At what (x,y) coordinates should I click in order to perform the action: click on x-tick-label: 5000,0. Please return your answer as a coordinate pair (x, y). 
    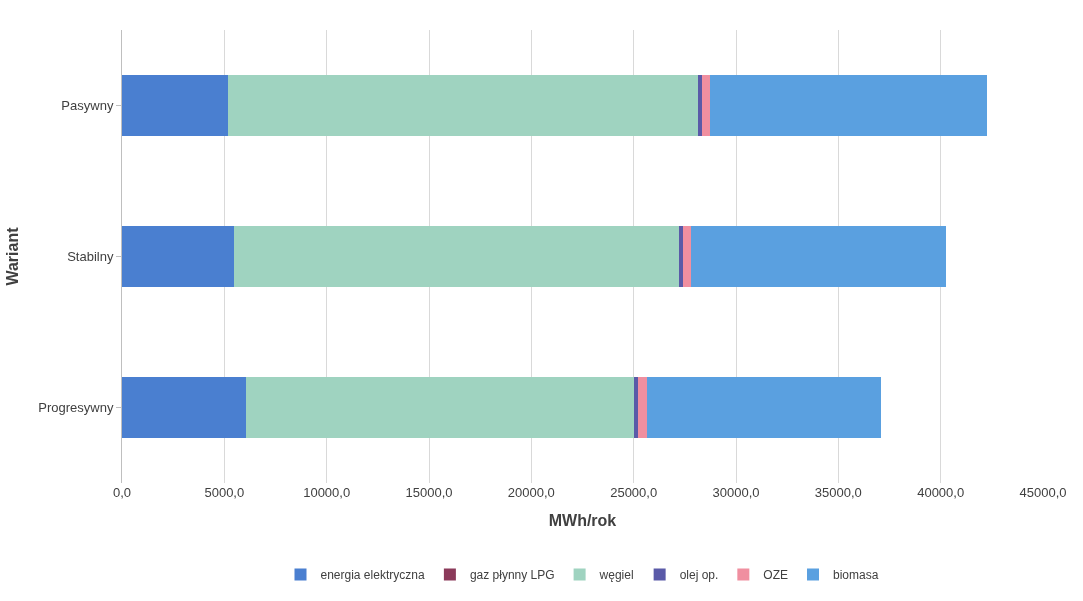
    Looking at the image, I should click on (224, 492).